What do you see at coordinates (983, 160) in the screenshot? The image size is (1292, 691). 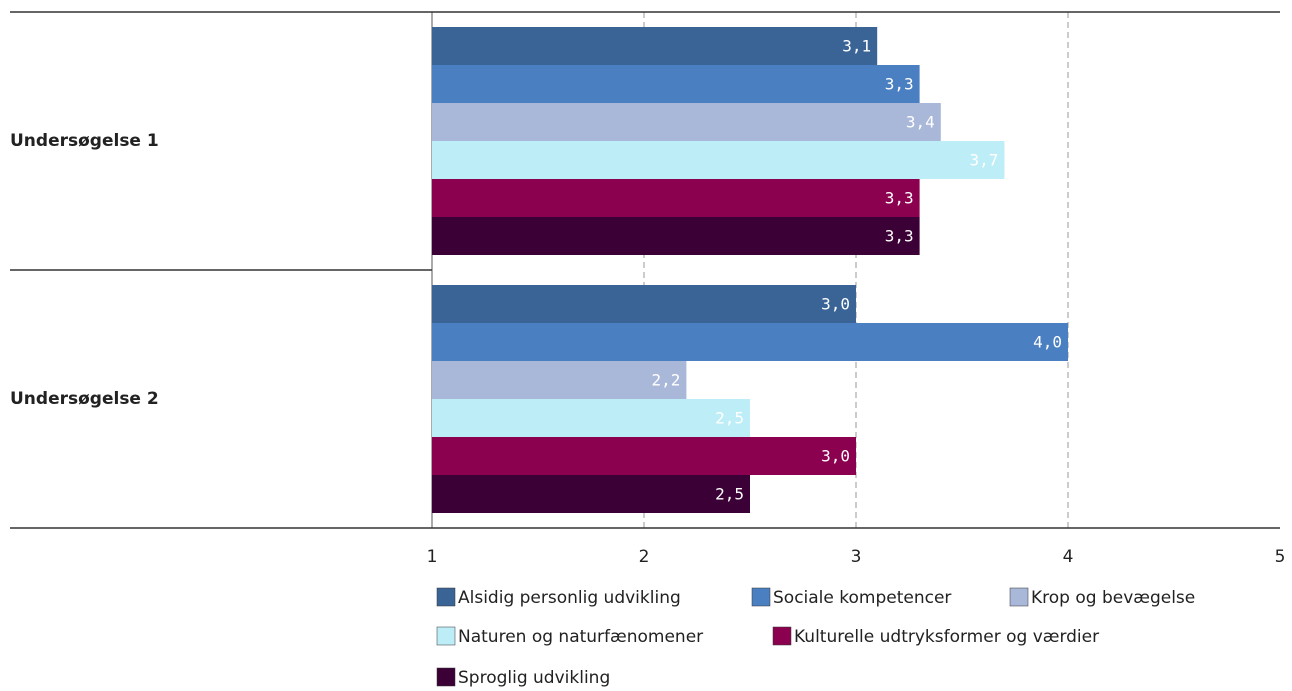 I see `value-label: 3,7` at bounding box center [983, 160].